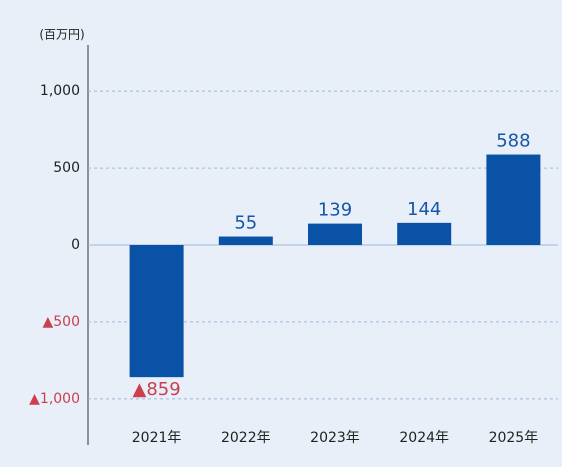 The image size is (562, 467). Describe the element at coordinates (424, 438) in the screenshot. I see `x-tick-label: 2024年` at that location.